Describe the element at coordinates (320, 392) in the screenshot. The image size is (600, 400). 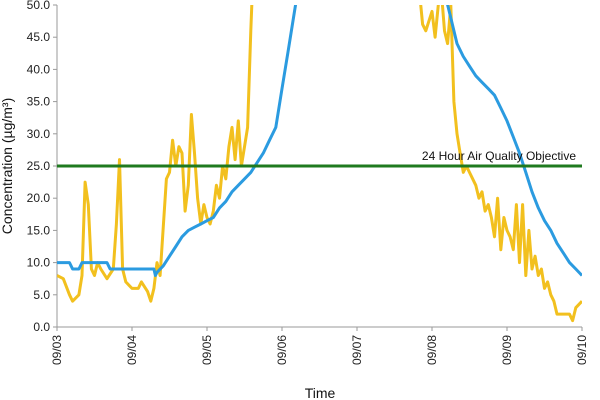
I see `x-axis-title: Time` at that location.